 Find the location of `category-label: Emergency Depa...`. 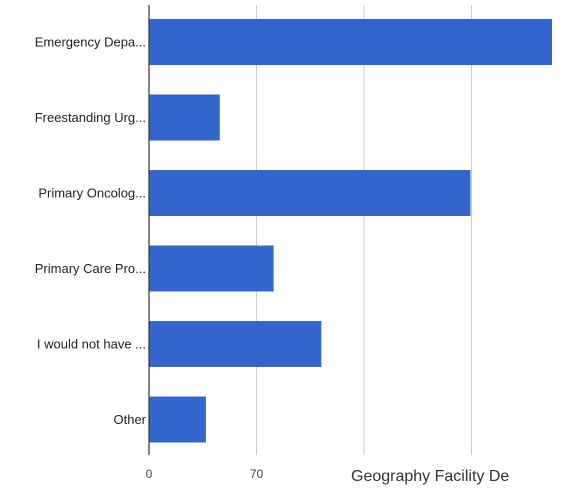

category-label: Emergency Depa... is located at coordinates (90, 42).